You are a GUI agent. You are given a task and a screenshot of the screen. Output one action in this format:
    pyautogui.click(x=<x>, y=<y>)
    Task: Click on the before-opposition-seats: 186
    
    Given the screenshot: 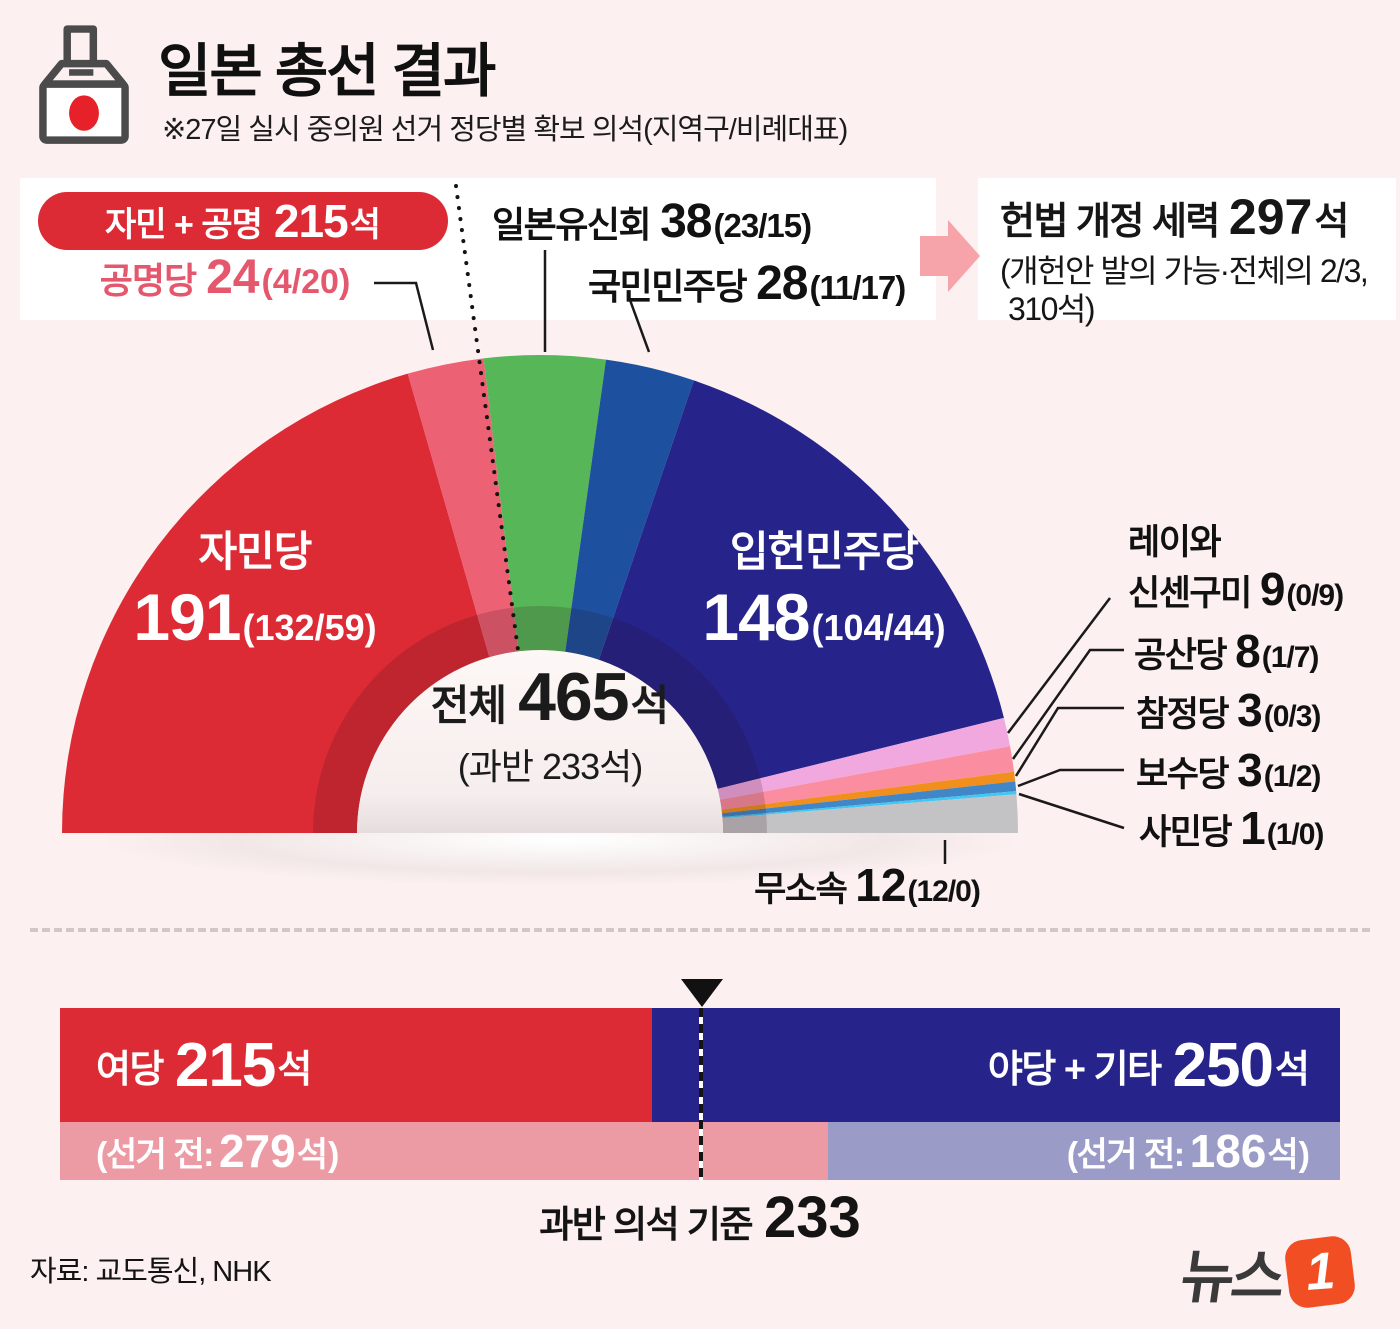 What is the action you would take?
    pyautogui.click(x=1228, y=1151)
    